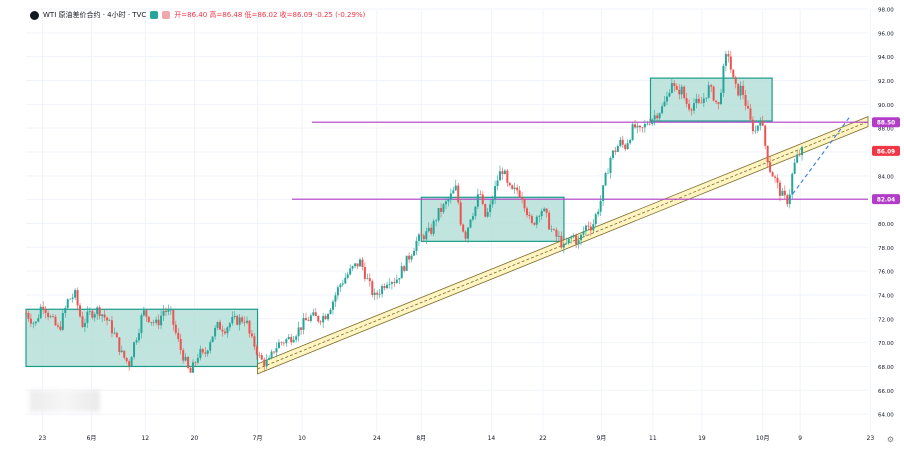  Describe the element at coordinates (166, 15) in the screenshot. I see `market-badge-icon` at that location.